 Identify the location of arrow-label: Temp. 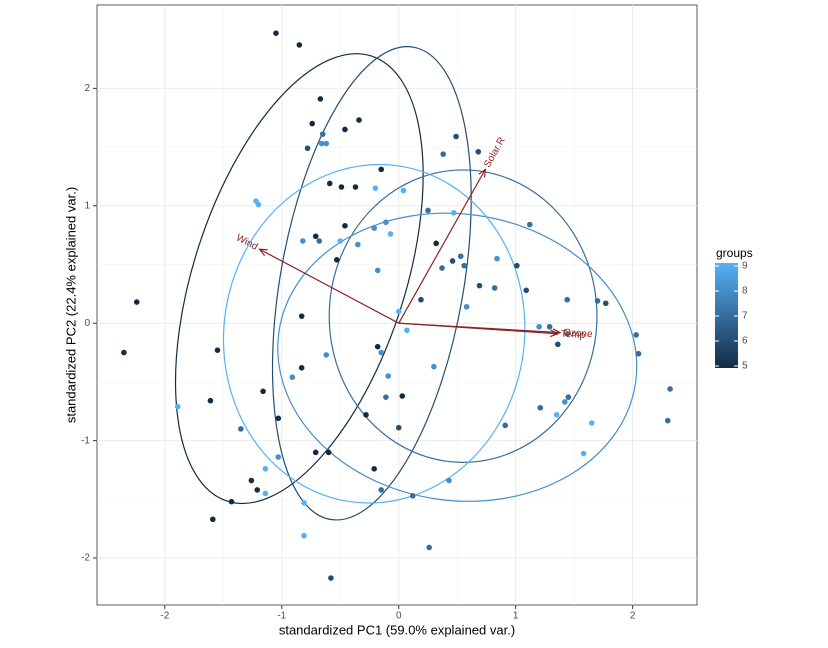
(573, 335).